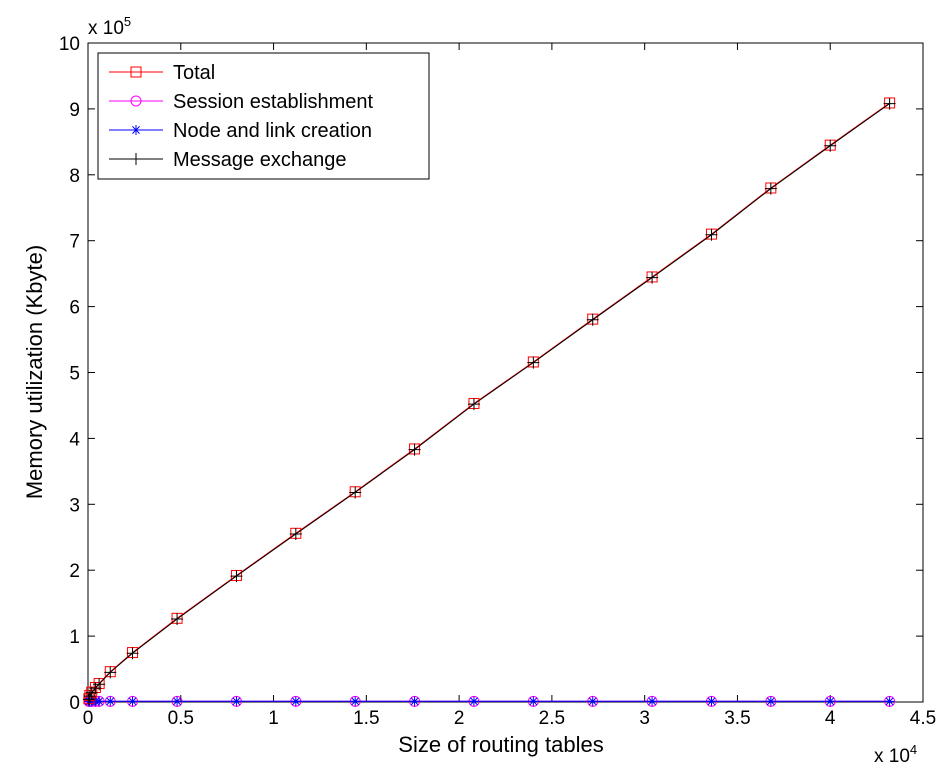 The width and height of the screenshot is (949, 773). What do you see at coordinates (74, 505) in the screenshot?
I see `y-tick-label: 3` at bounding box center [74, 505].